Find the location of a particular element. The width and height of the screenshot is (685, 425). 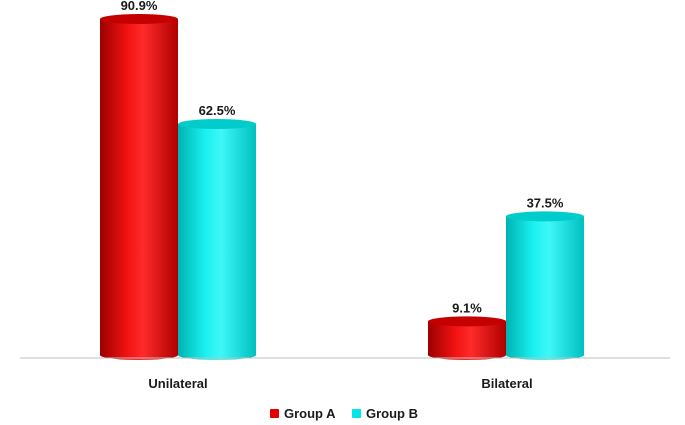

bar-group-b-bilateral is located at coordinates (545, 285).